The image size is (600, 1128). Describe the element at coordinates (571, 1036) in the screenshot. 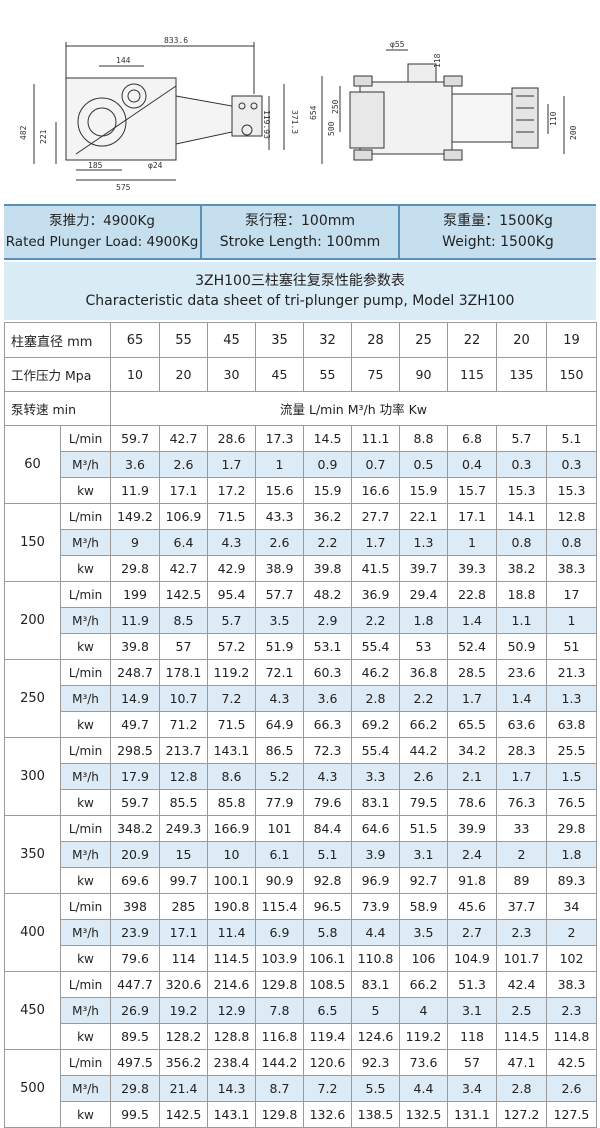

I see `value-cell: 114.8` at that location.